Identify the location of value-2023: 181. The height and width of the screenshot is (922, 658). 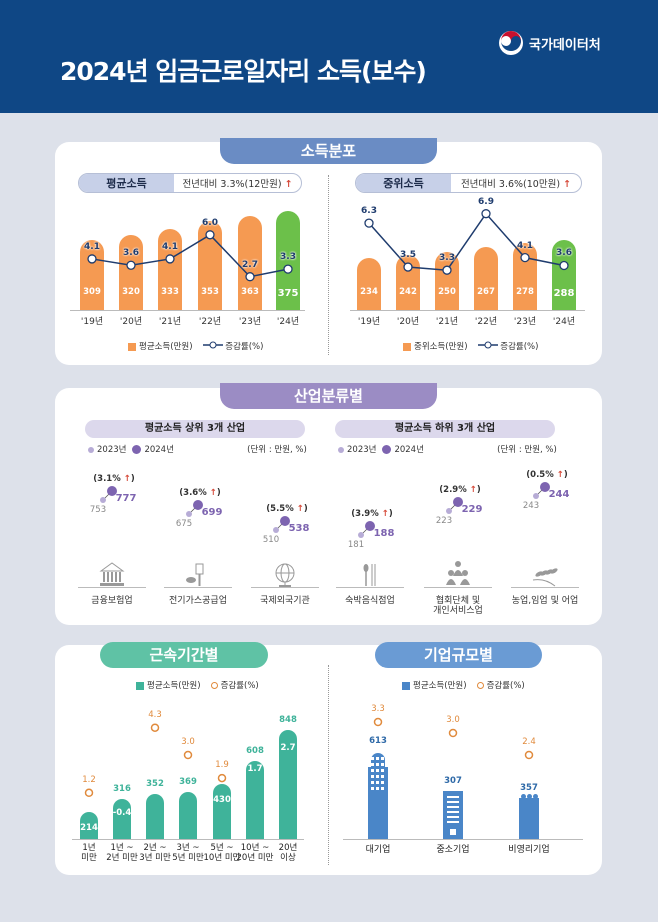
(356, 545).